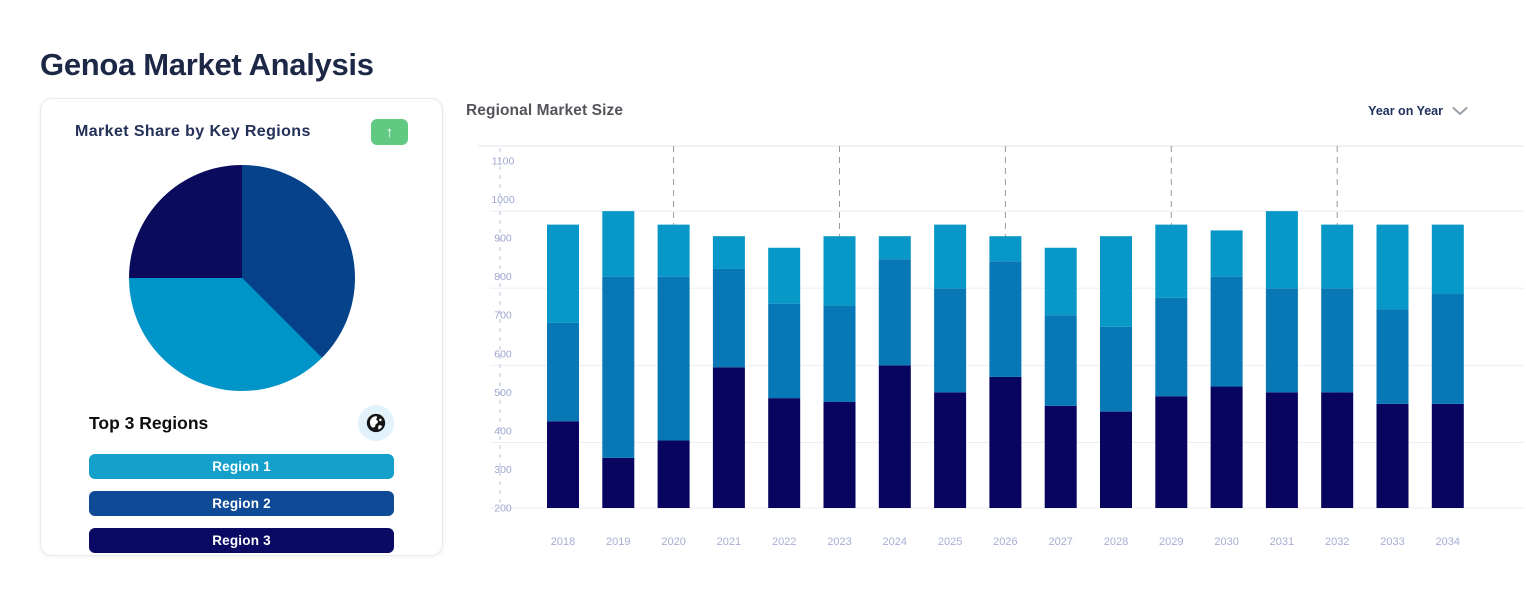  I want to click on bar-segment-2020-series-blue, so click(673, 358).